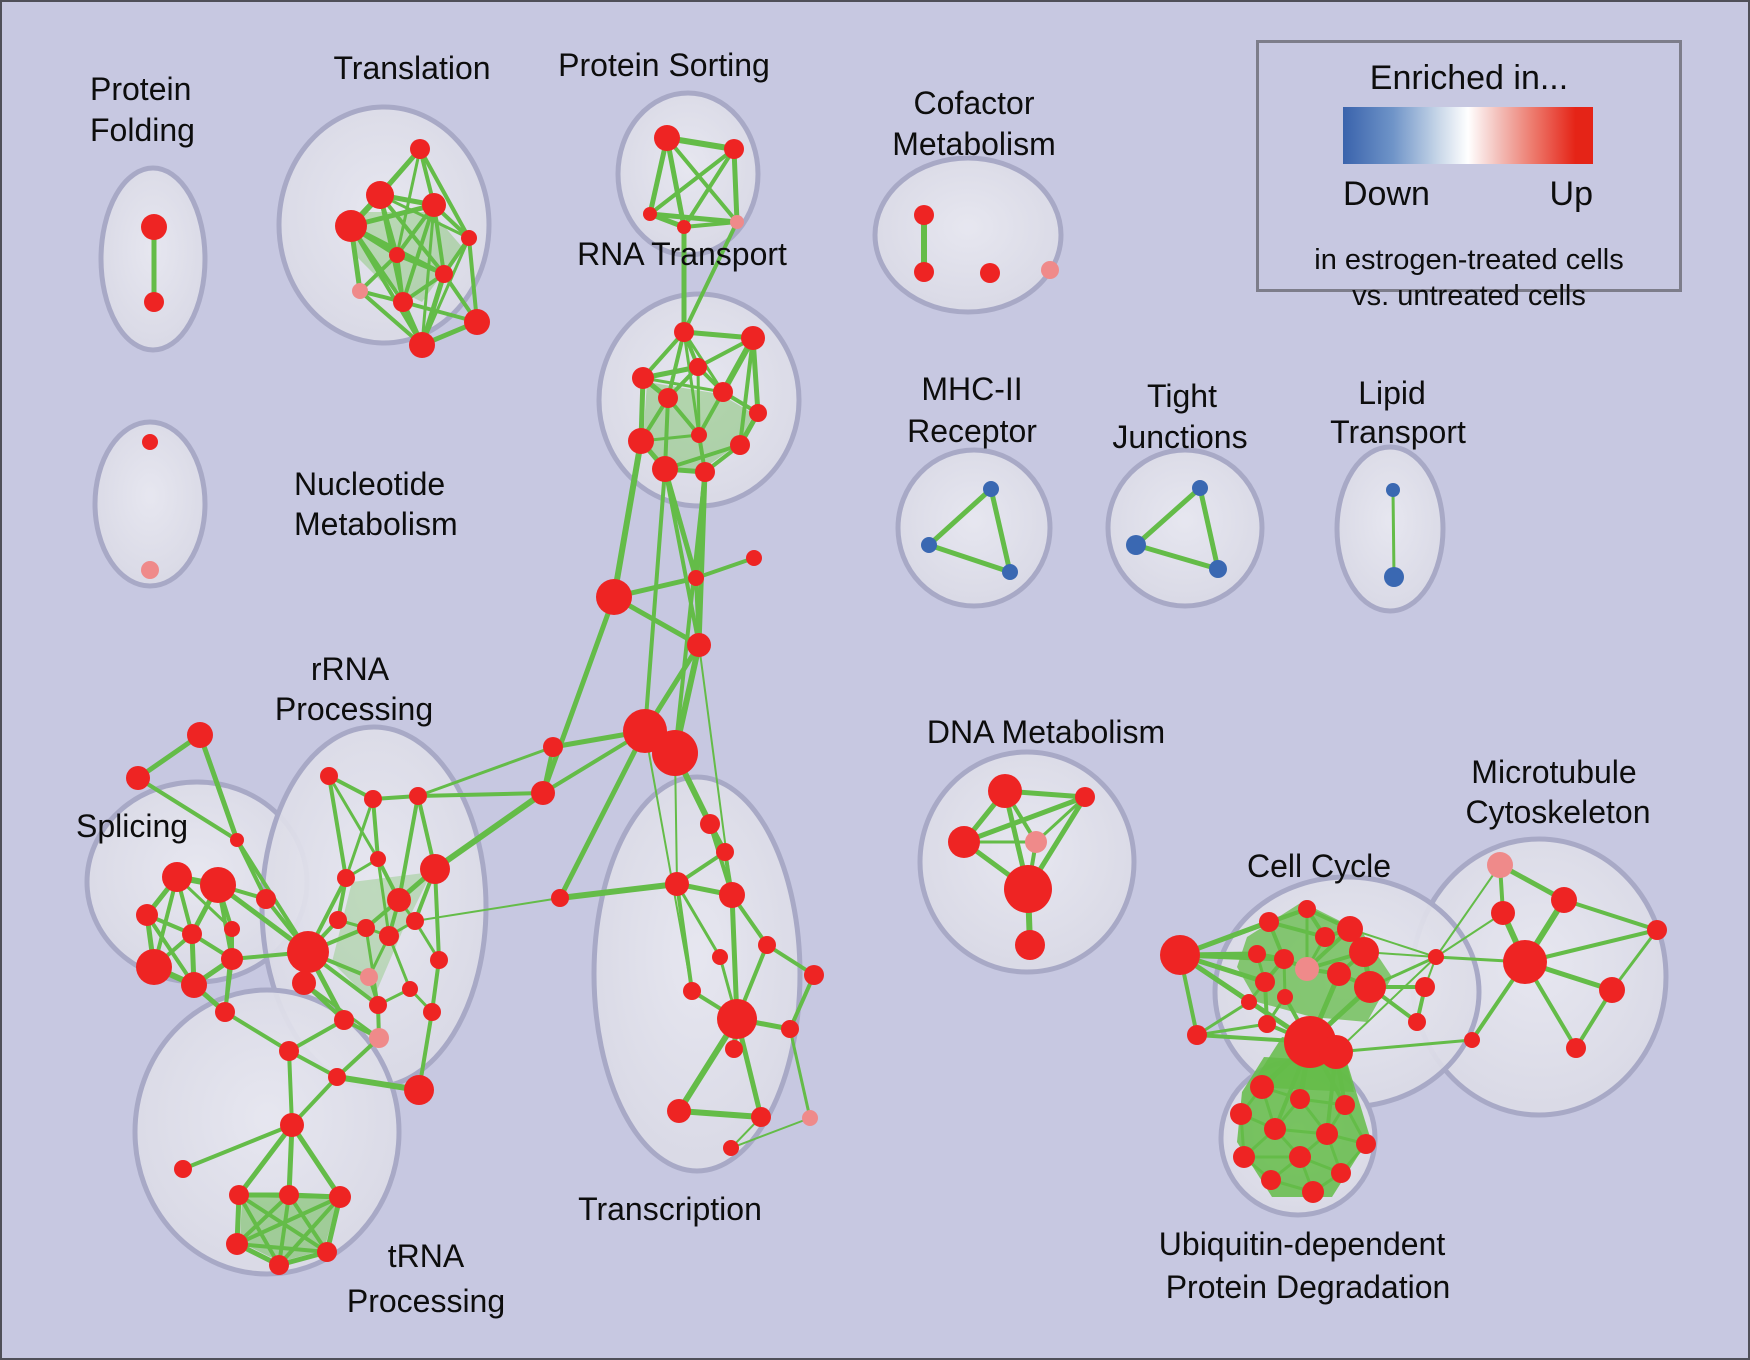 The image size is (1750, 1360). What do you see at coordinates (725, 852) in the screenshot?
I see `gene-set-node-t2` at bounding box center [725, 852].